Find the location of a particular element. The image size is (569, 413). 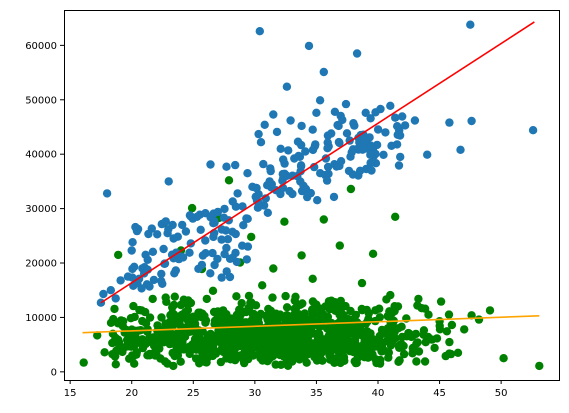

y-axis-ticks: 0 10000 20000 30000 40000 50000 60000 is located at coordinates (44, 209).